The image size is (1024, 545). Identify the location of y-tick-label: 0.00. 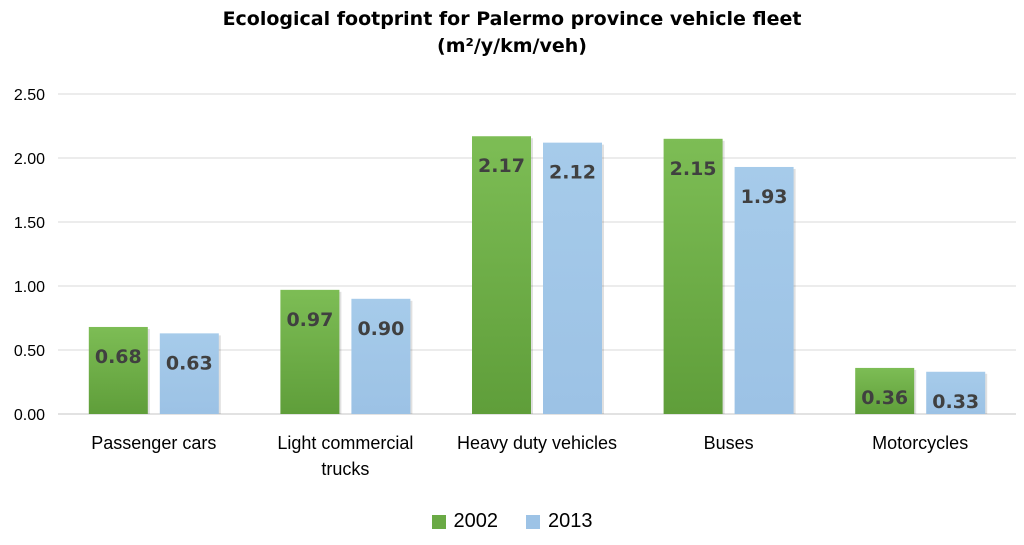
(29, 415).